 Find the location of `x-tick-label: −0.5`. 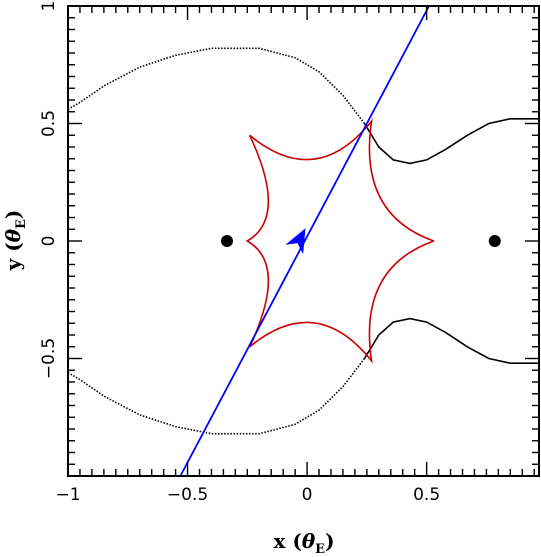

x-tick-label: −0.5 is located at coordinates (187, 495).